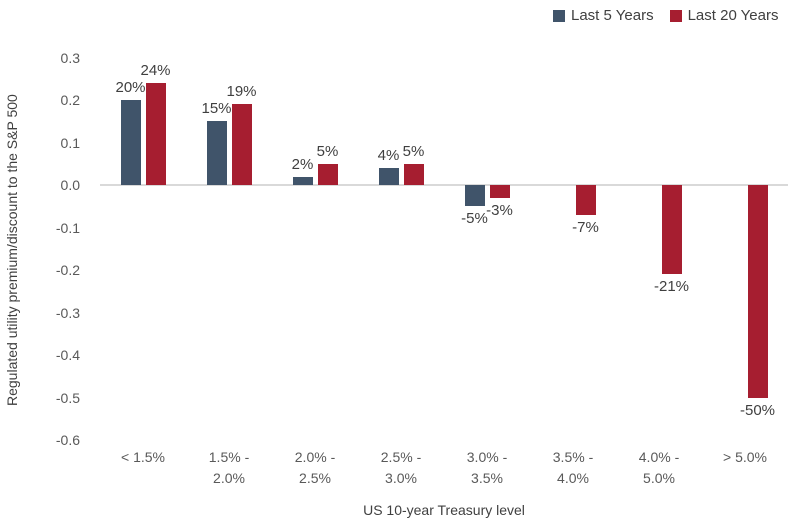  I want to click on x-tick-label: 3.5% - 4.0%, so click(573, 467).